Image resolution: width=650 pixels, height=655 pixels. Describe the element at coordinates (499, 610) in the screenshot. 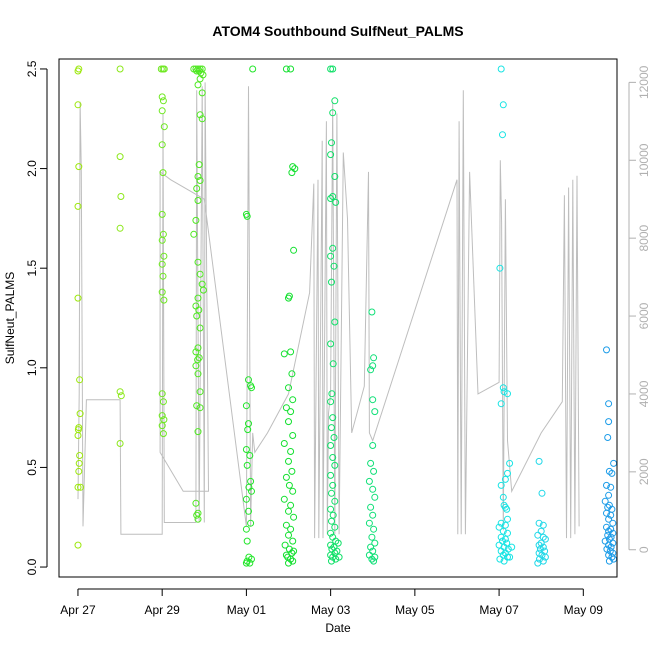

I see `x-tick-label: May 07` at that location.